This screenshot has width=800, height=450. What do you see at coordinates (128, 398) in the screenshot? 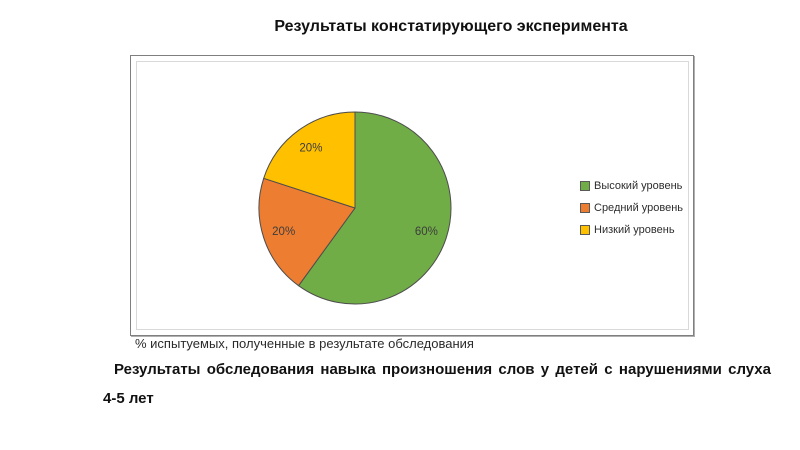
I see `body-text-line2: 4-5 лет` at bounding box center [128, 398].